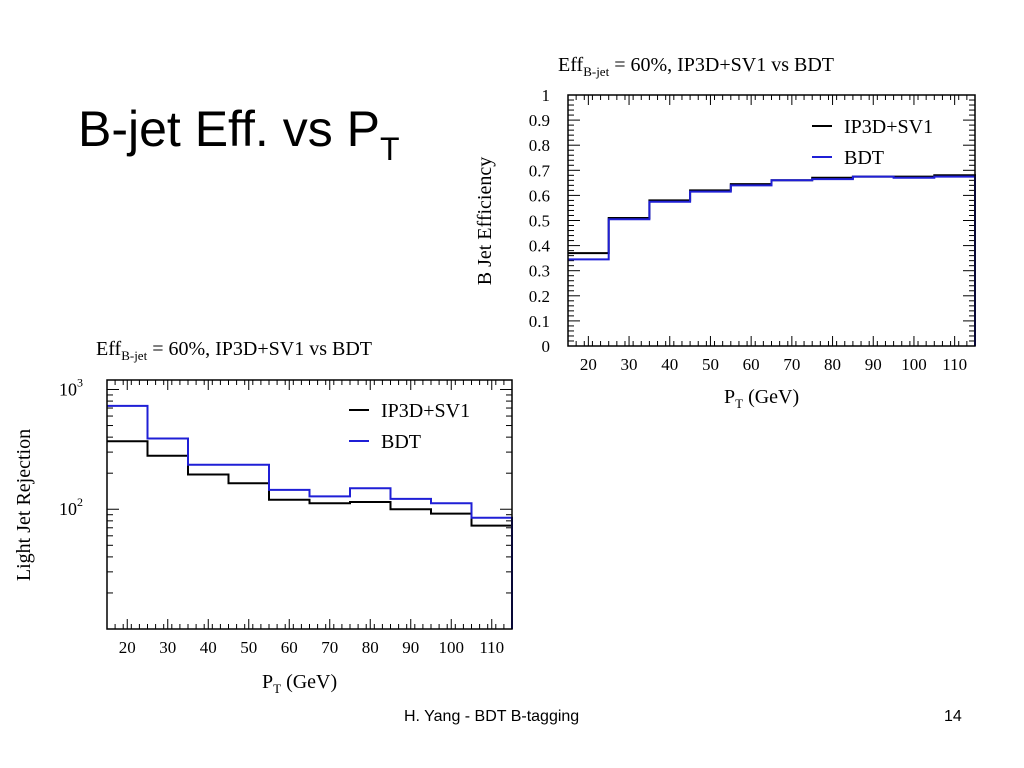 This screenshot has height=768, width=1024. Describe the element at coordinates (539, 296) in the screenshot. I see `y-tick-label: 0.2` at that location.